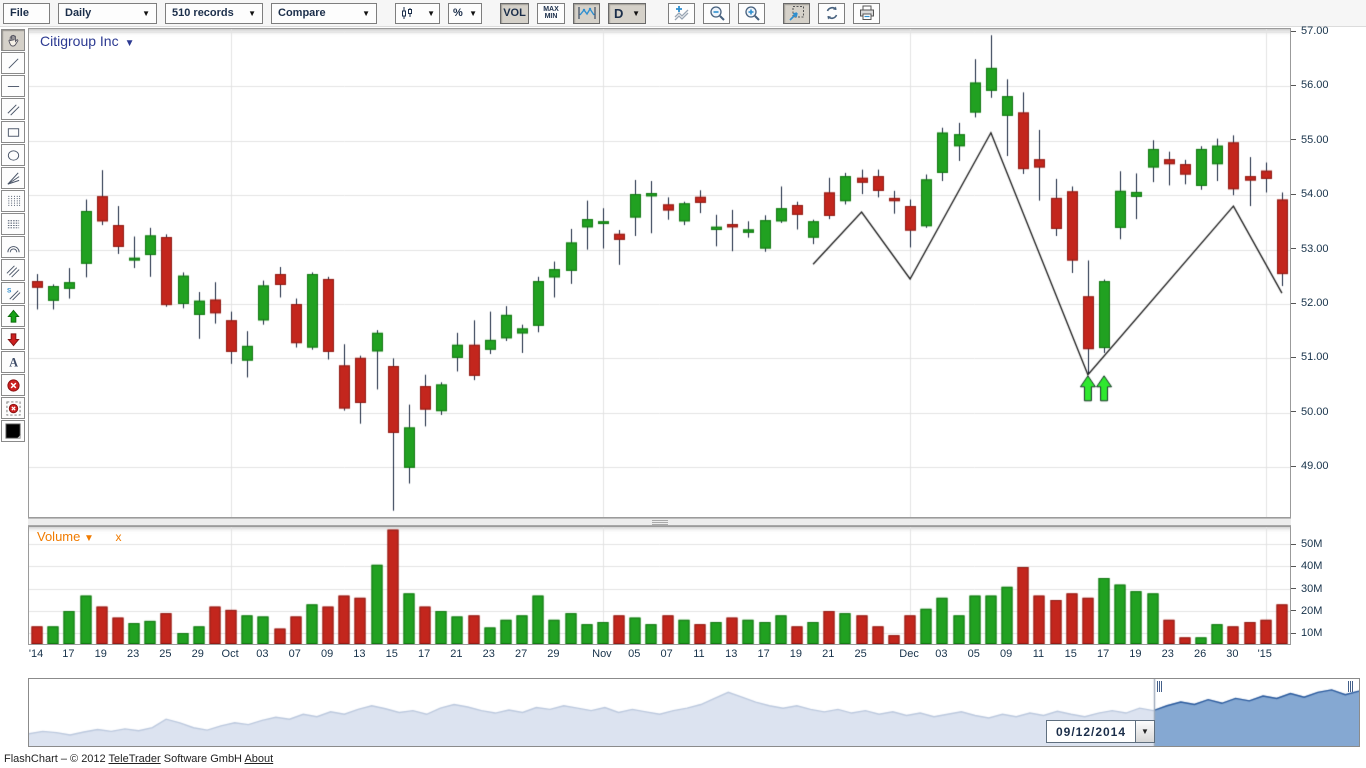  What do you see at coordinates (203, 13) in the screenshot?
I see `records-value: 510 records` at bounding box center [203, 13].